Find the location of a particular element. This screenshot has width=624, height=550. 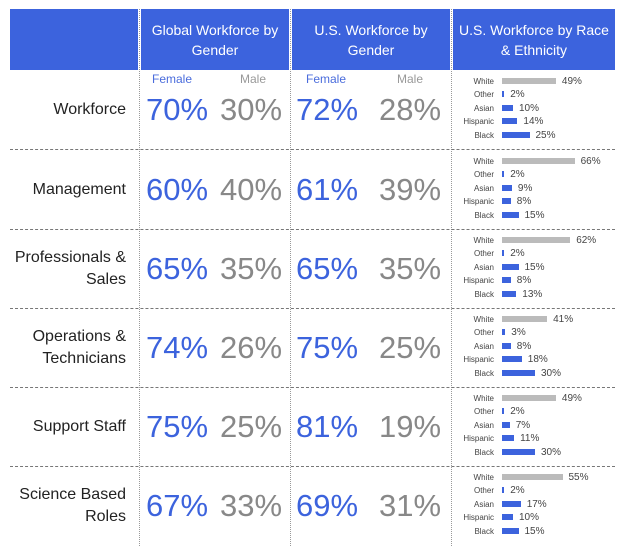

race-bar-value: 41% is located at coordinates (563, 319).